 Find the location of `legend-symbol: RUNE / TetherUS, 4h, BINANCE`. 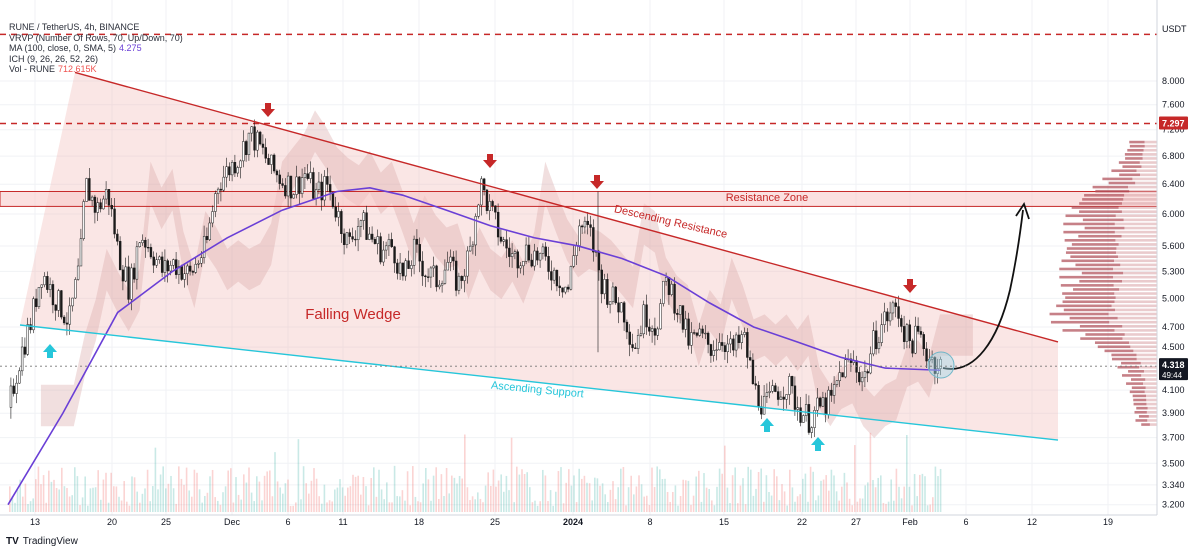

legend-symbol: RUNE / TetherUS, 4h, BINANCE is located at coordinates (96, 27).